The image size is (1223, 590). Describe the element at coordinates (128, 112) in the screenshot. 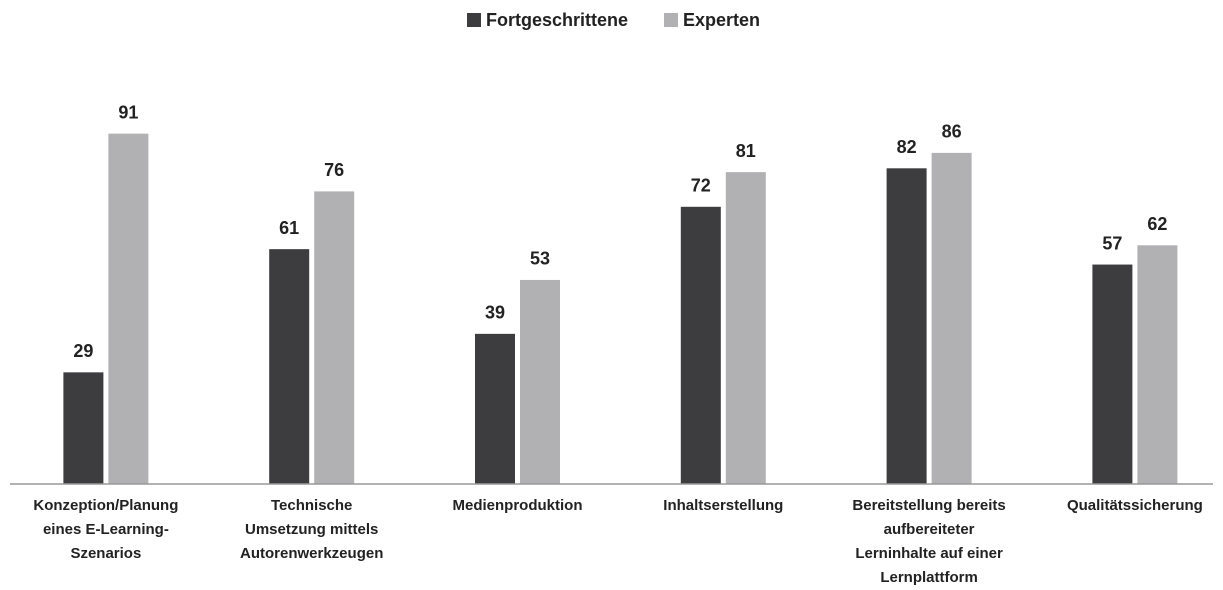

I see `value-label: 91` at that location.